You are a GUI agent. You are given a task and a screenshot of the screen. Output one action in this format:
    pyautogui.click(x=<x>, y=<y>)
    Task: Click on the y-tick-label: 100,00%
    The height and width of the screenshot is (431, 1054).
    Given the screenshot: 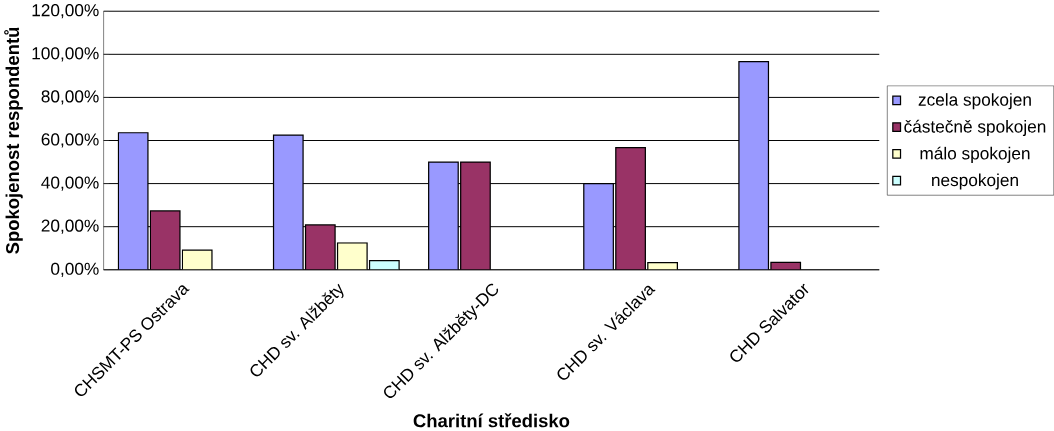 What is the action you would take?
    pyautogui.click(x=65, y=54)
    